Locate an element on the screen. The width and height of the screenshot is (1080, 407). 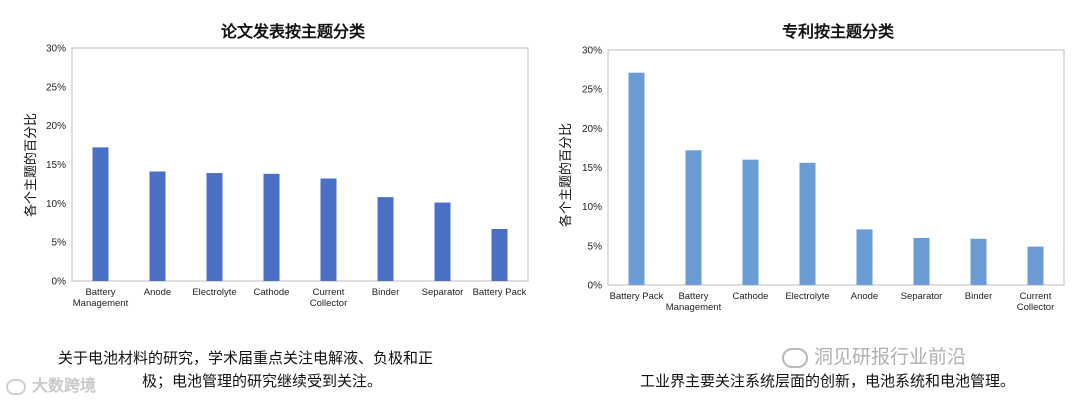
left-watermark-text: 大数跨境 is located at coordinates (64, 385).